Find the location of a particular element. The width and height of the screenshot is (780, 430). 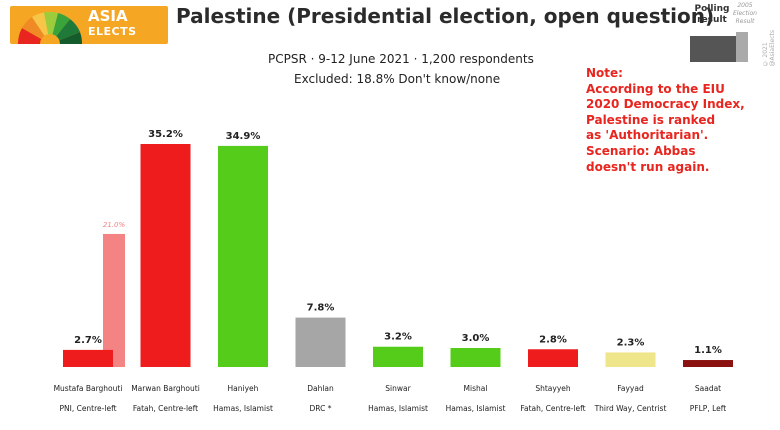

candidate-party: DRC * is located at coordinates (320, 408).